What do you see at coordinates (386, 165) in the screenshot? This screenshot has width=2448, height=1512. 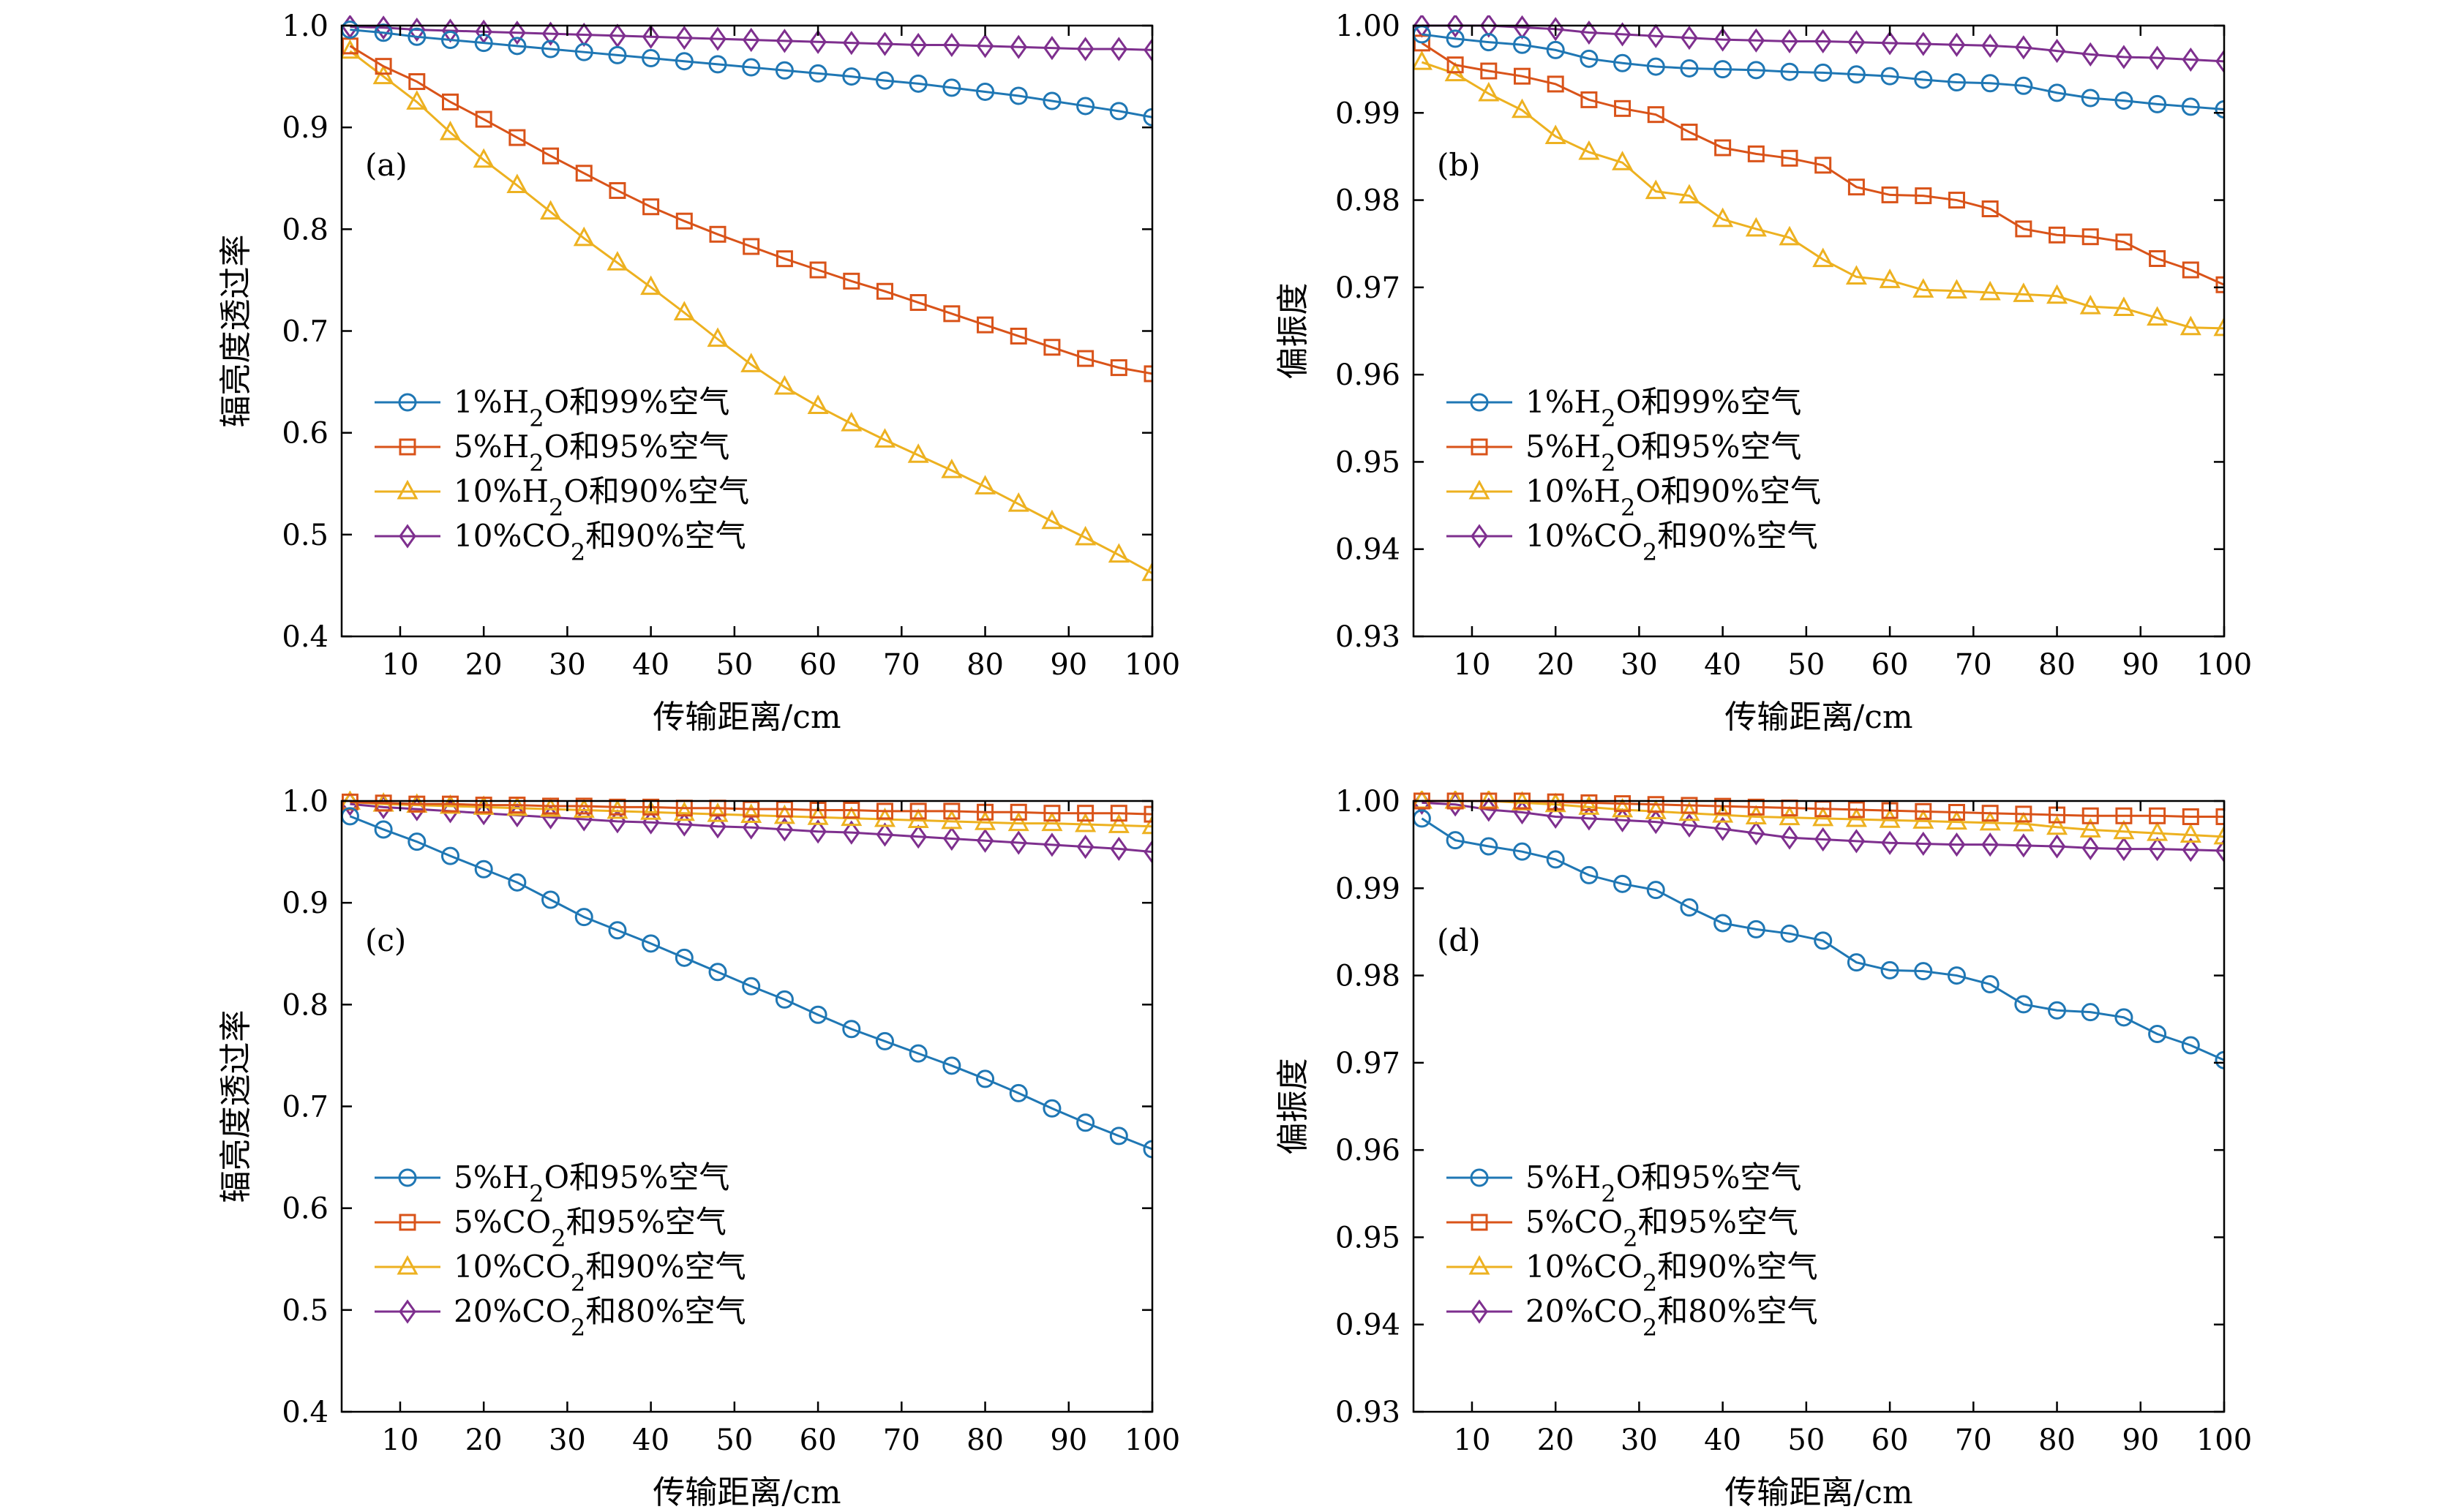 I see `panel-label: (a)` at bounding box center [386, 165].